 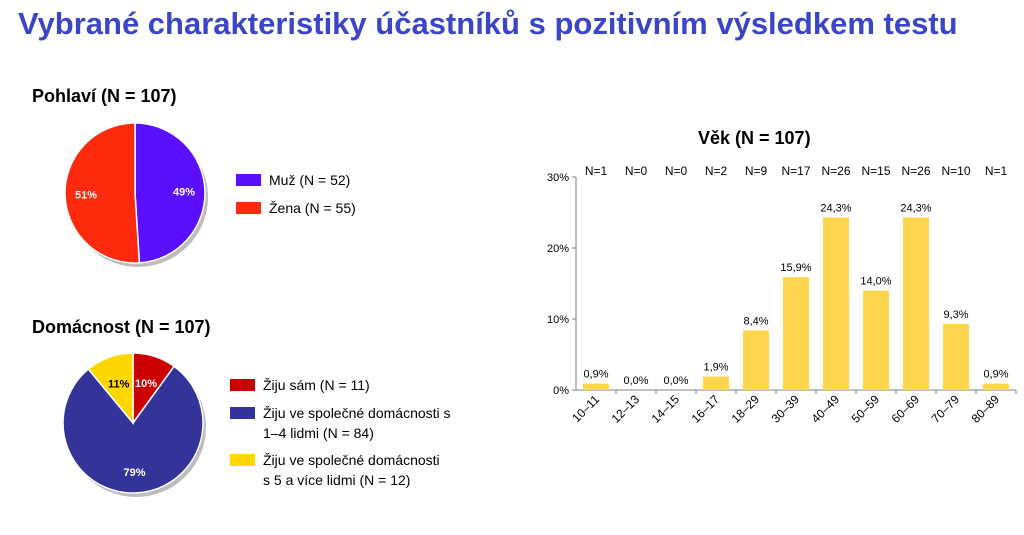 I want to click on bar-value-label-1: 0,0%, so click(x=635, y=381).